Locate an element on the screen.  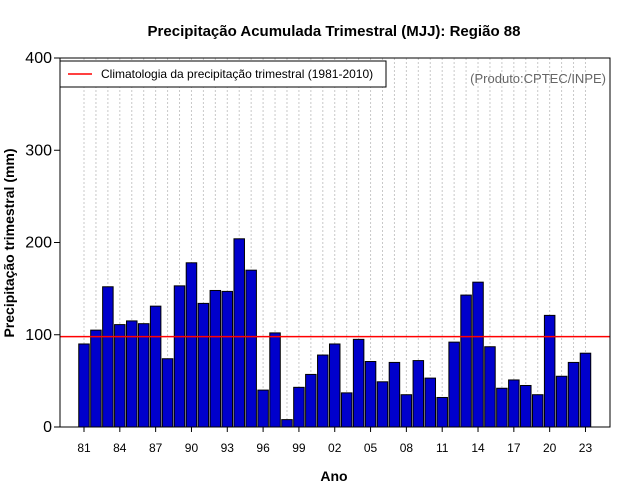
bar-2015 is located at coordinates (490, 387).